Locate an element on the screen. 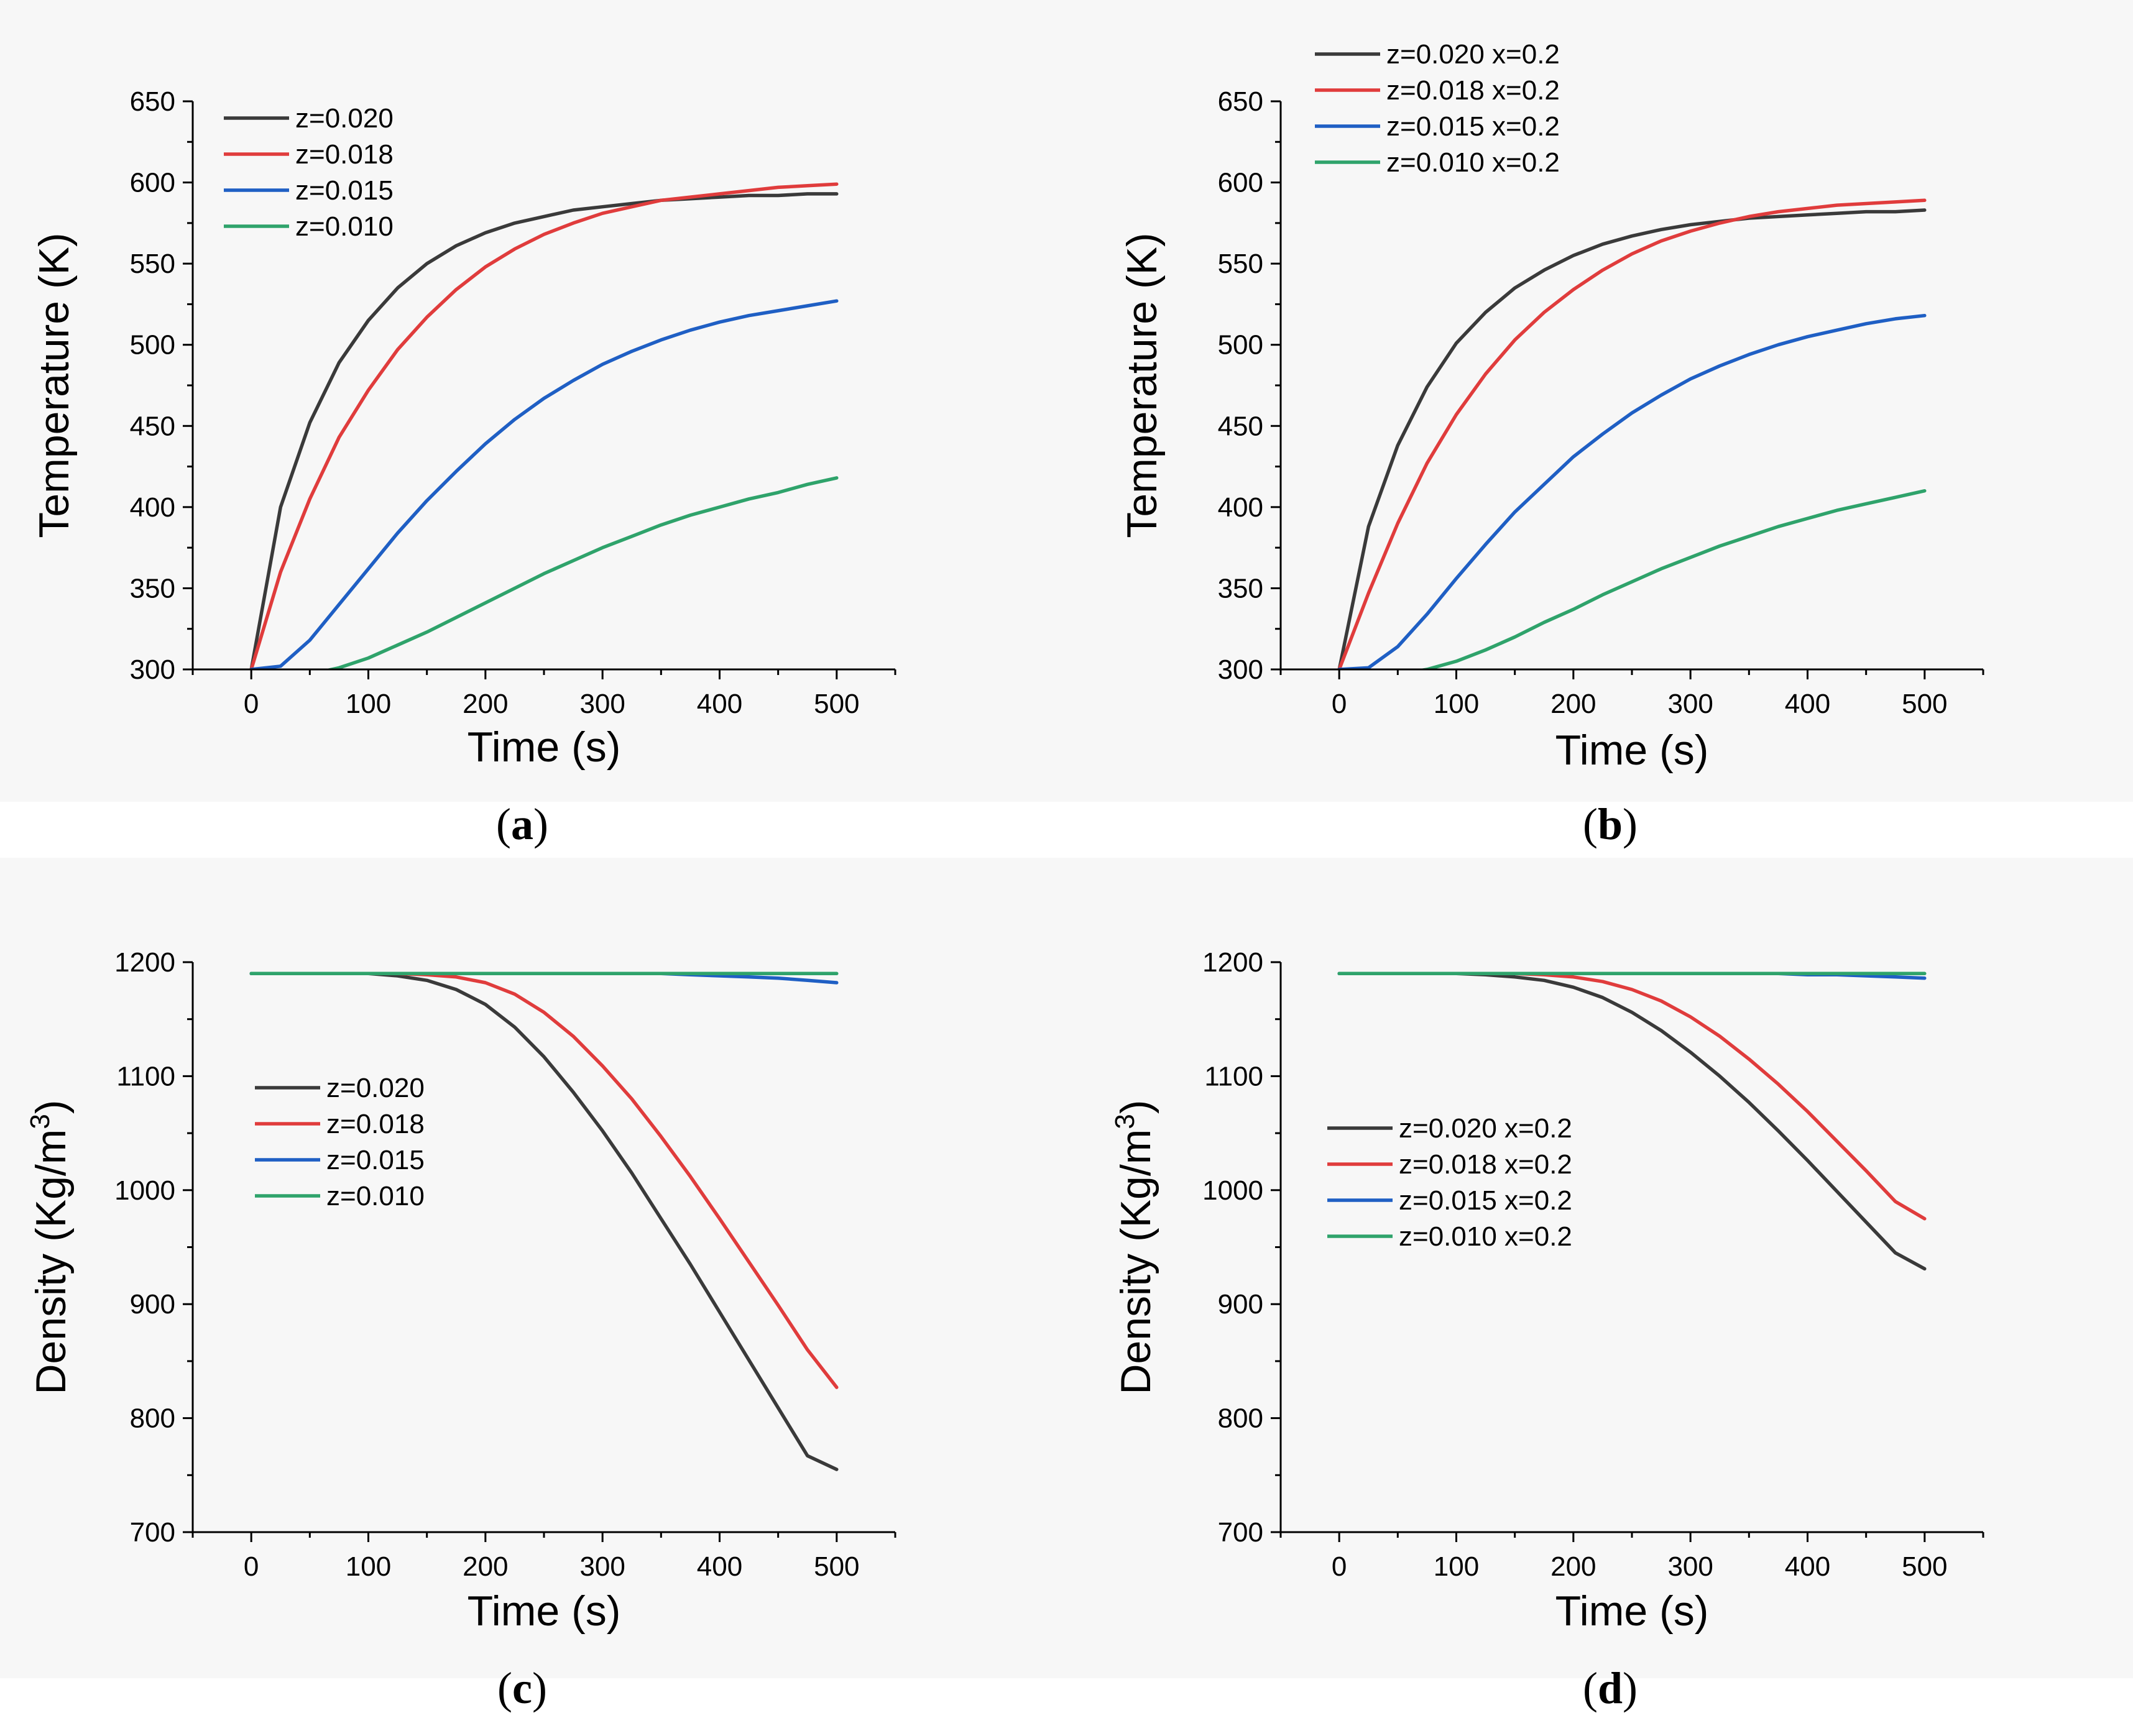  panel-a-legend-label: z=0.015 is located at coordinates (344, 190).